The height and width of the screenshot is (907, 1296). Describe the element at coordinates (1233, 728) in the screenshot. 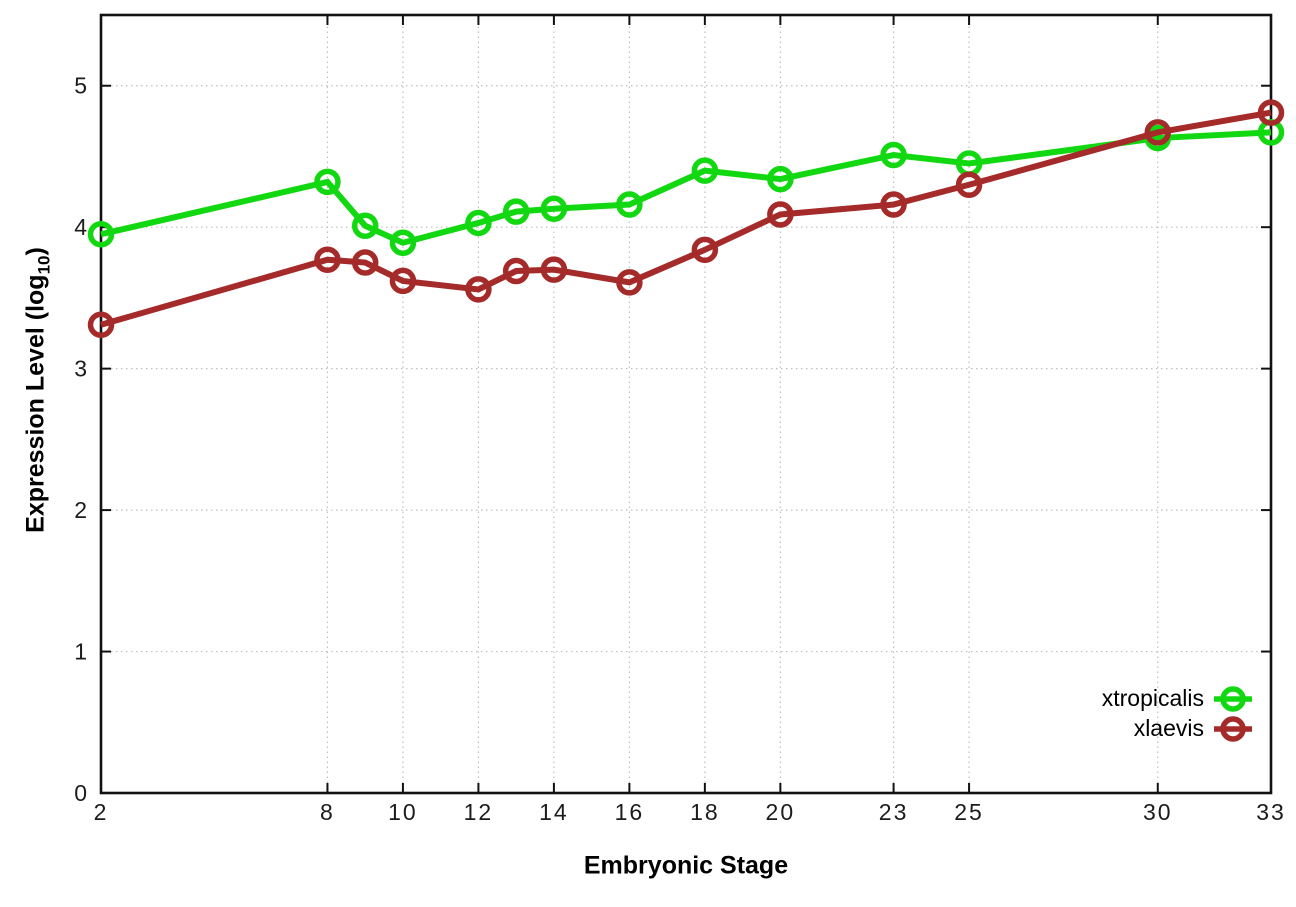

I see `legend-marker-xlaevis-icon` at that location.